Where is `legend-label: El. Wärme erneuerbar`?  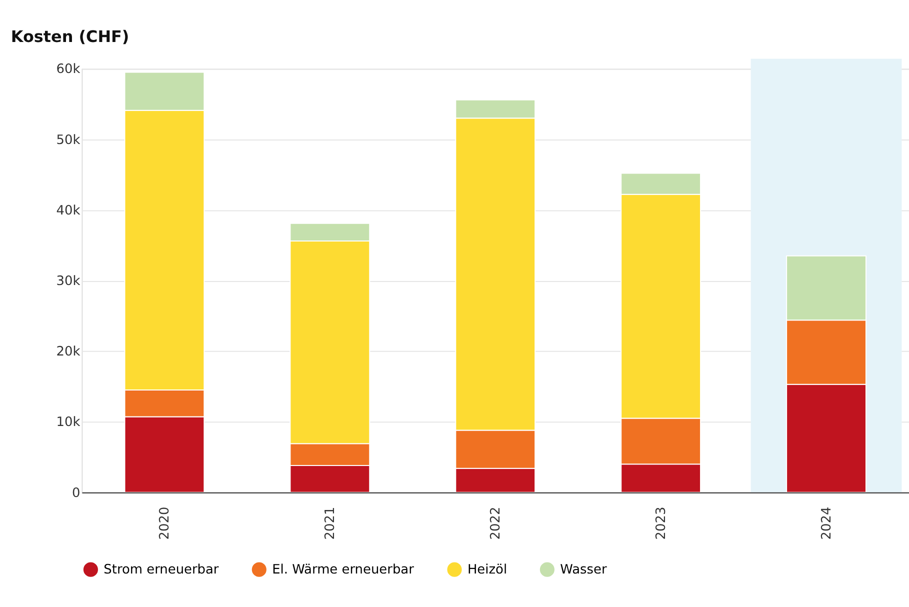
legend-label: El. Wärme erneuerbar is located at coordinates (343, 570).